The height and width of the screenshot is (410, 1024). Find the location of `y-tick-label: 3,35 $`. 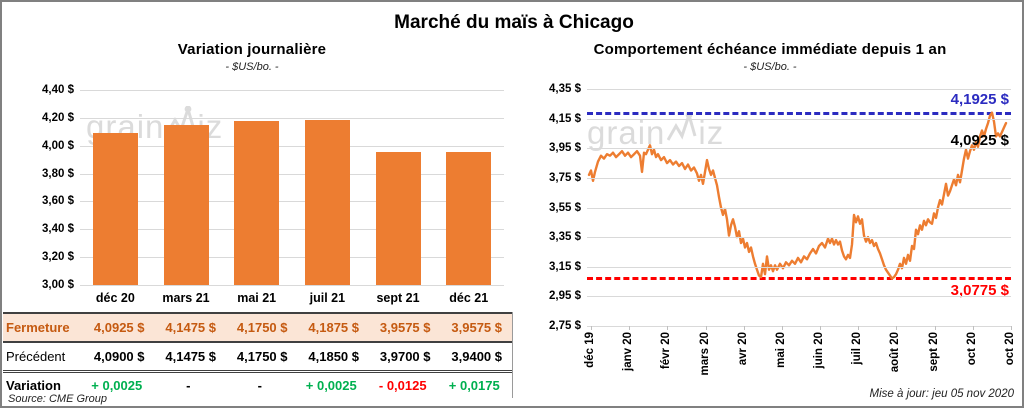

y-tick-label: 3,35 $ is located at coordinates (565, 237).